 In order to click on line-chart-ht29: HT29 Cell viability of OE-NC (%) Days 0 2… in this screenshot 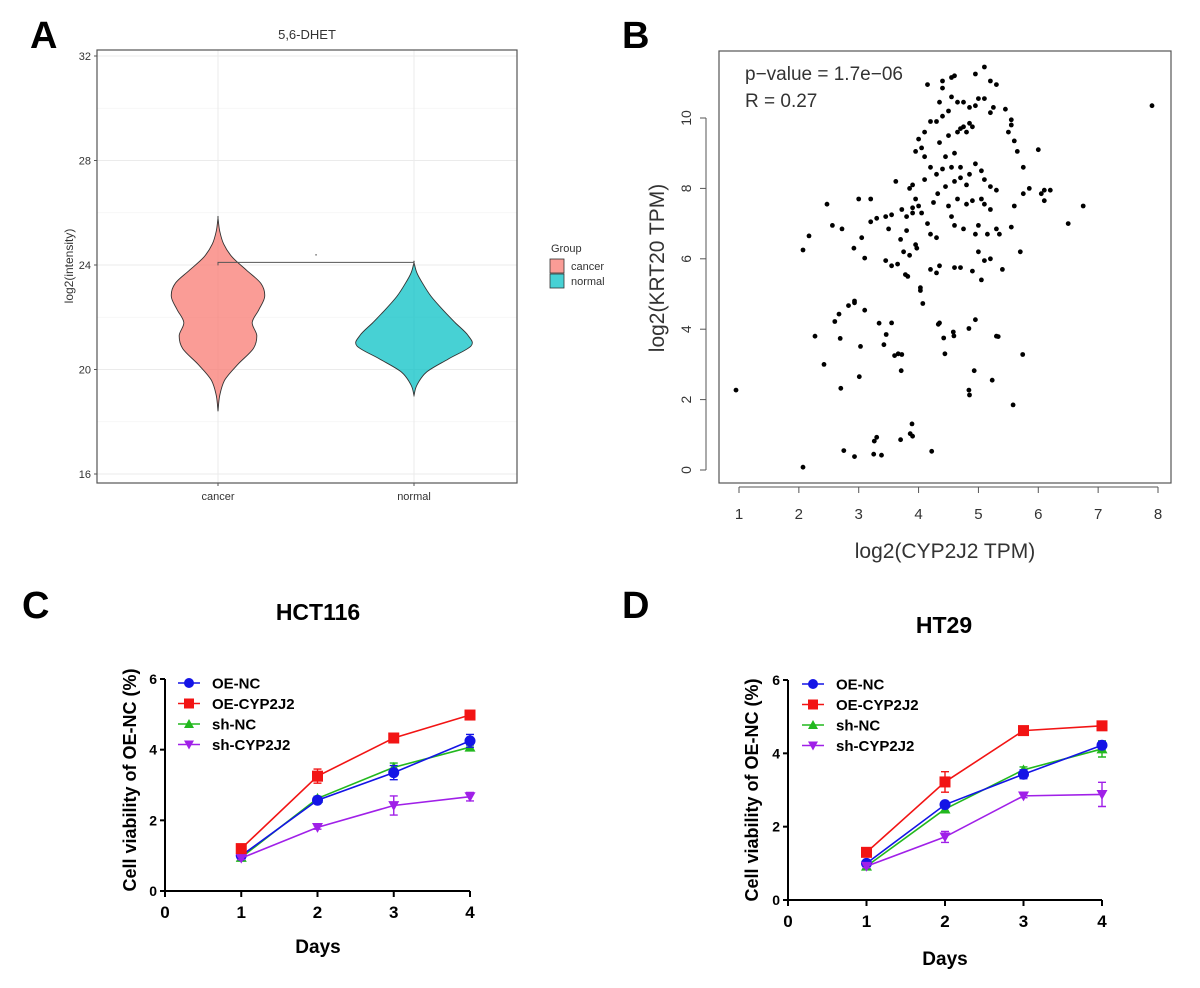, I will do `click(925, 791)`.